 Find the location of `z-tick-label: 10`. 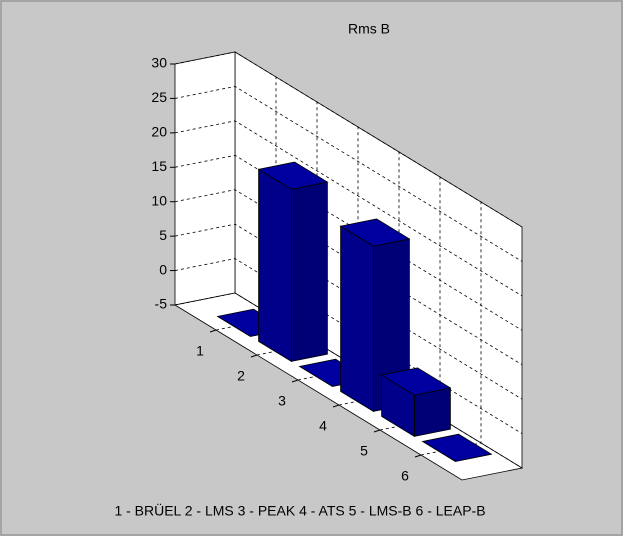

z-tick-label: 10 is located at coordinates (159, 200).